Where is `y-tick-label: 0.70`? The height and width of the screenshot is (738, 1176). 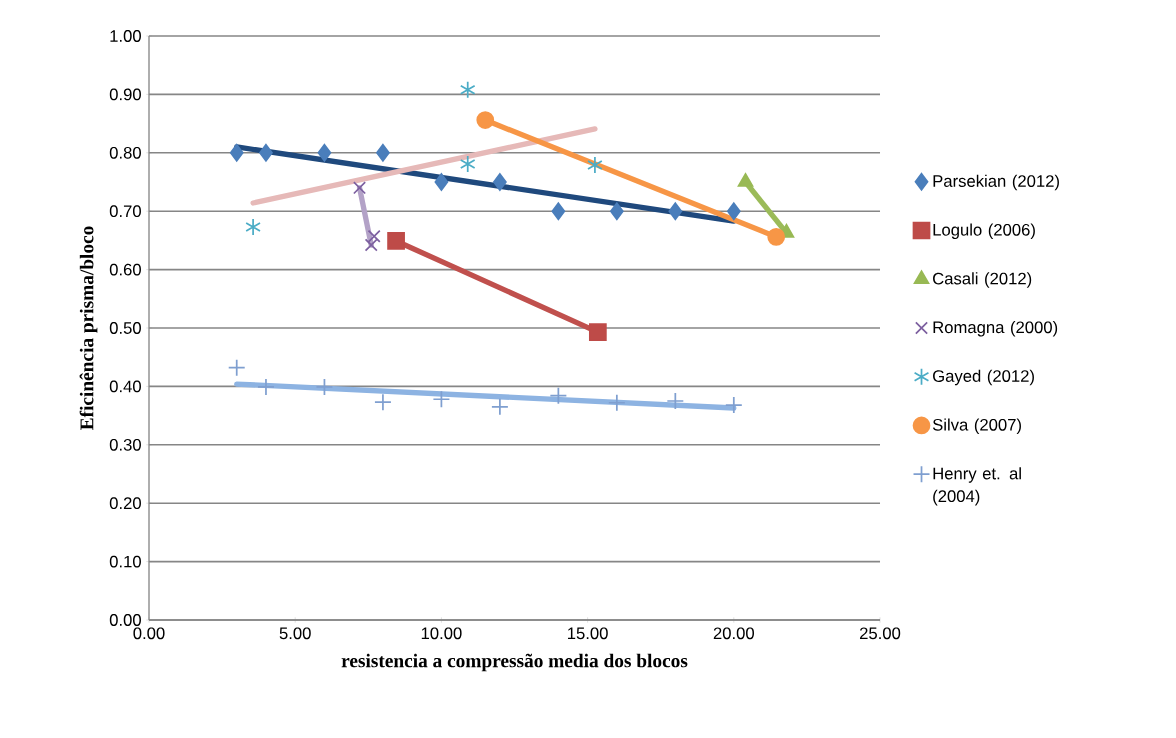 y-tick-label: 0.70 is located at coordinates (125, 211).